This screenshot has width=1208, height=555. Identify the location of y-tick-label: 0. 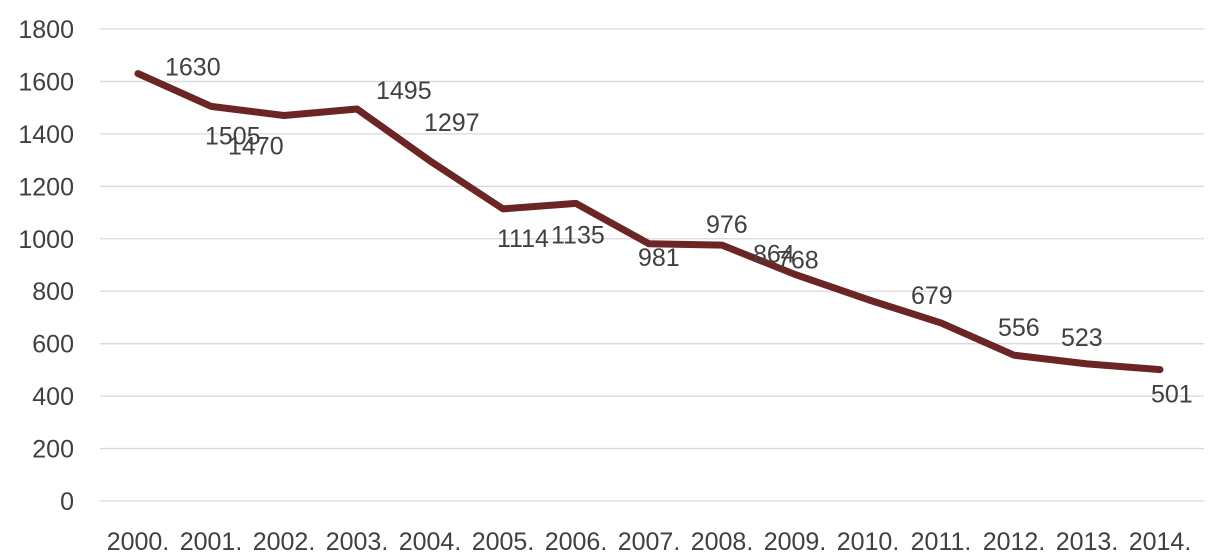
(67, 502).